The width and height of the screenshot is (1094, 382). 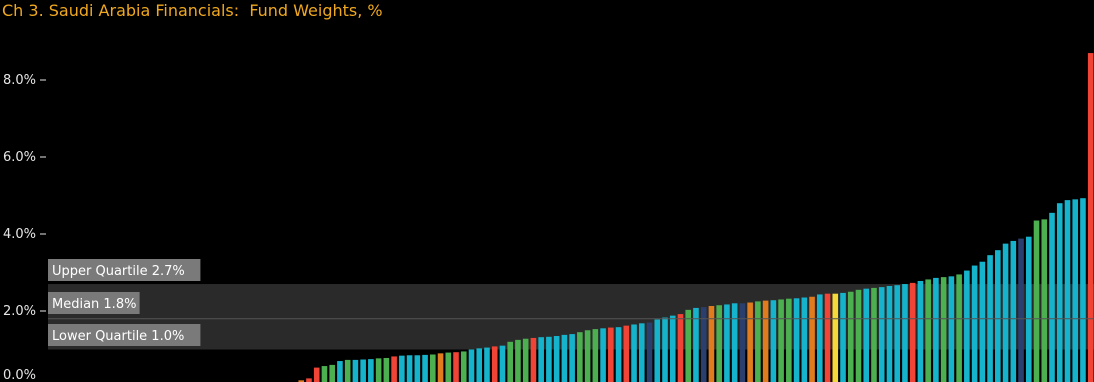 I want to click on y-tick-label: 4.0%, so click(x=19, y=234).